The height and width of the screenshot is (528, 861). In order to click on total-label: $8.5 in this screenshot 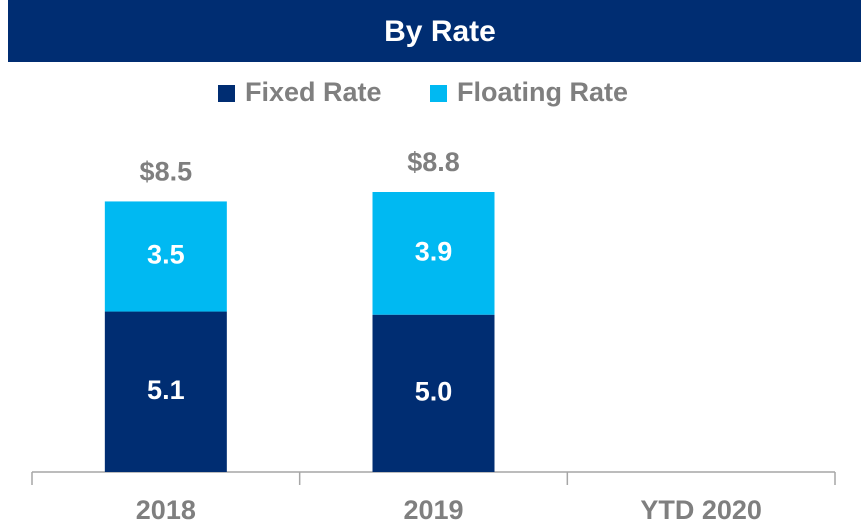, I will do `click(166, 172)`.